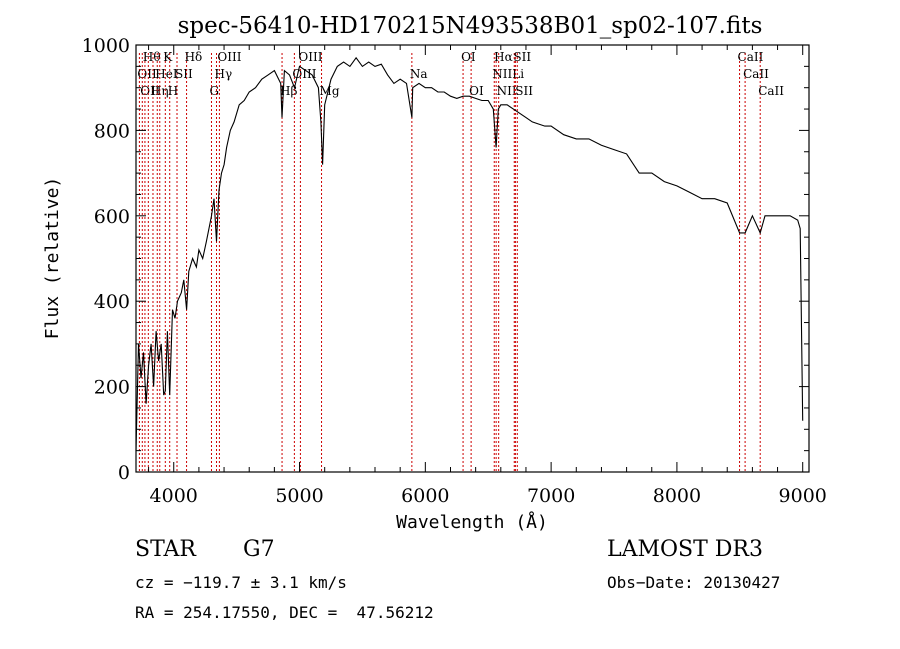 The width and height of the screenshot is (900, 649). I want to click on x-tick-label: 6000, so click(425, 496).